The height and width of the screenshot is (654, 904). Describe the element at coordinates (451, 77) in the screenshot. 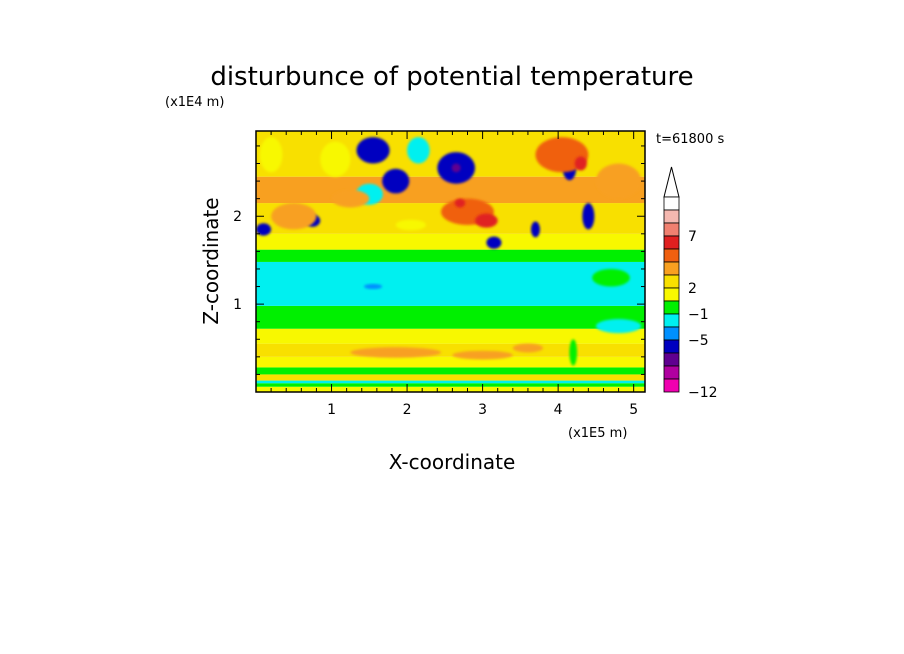

I see `chart-title: disturbunce of potential temperature` at that location.